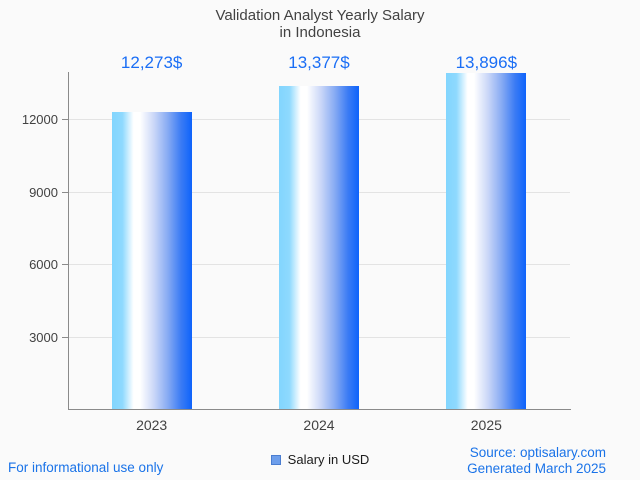 The height and width of the screenshot is (480, 640). Describe the element at coordinates (151, 62) in the screenshot. I see `bar-value-label: 12,273$` at that location.